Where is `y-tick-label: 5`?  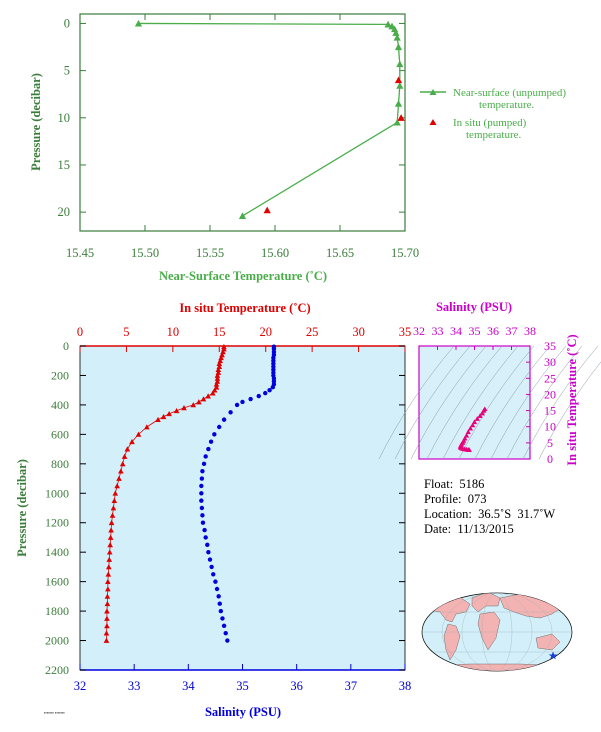
y-tick-label: 5 is located at coordinates (67, 71).